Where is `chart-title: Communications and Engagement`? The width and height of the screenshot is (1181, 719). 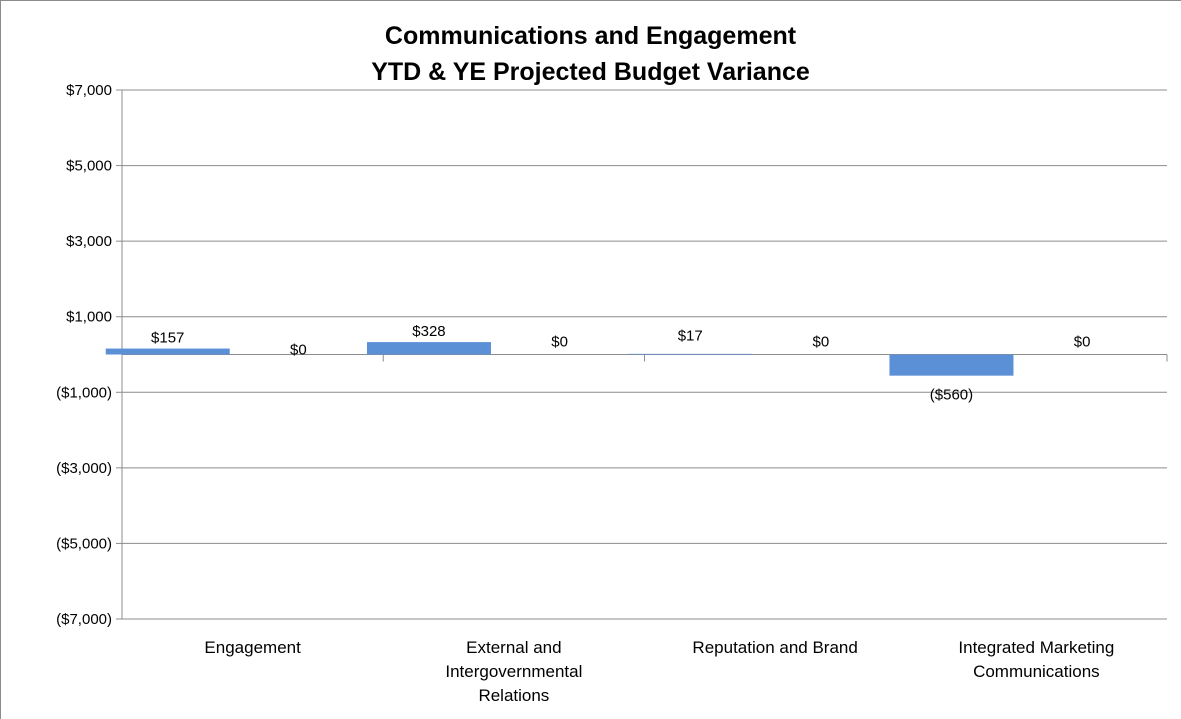
chart-title: Communications and Engagement is located at coordinates (590, 36).